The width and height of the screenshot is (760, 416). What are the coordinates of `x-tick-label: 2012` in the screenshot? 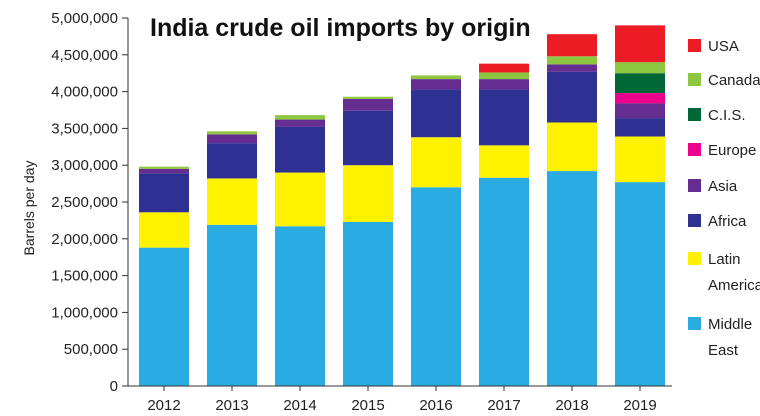 It's located at (163, 405).